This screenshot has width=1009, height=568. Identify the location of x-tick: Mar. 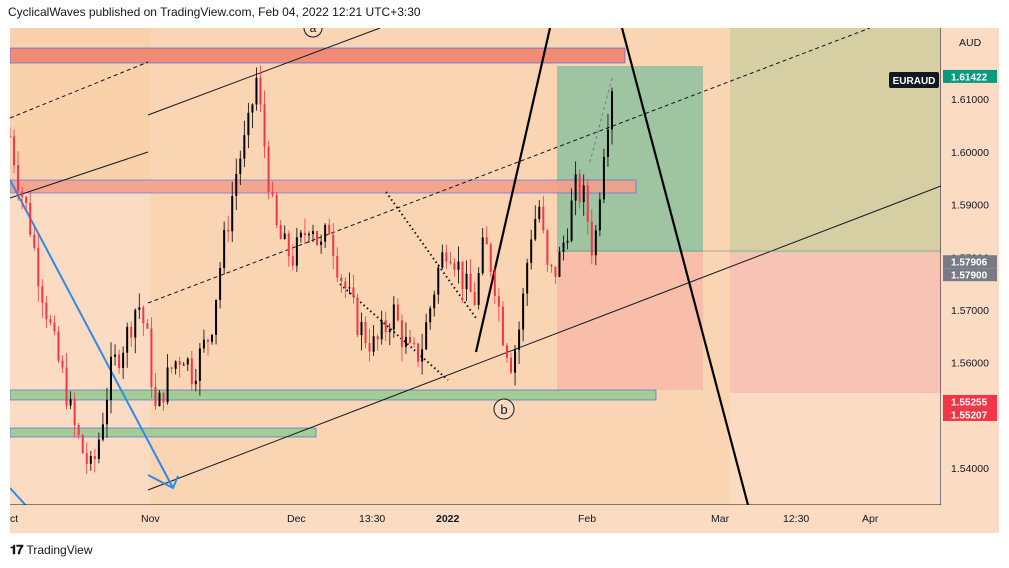
(720, 519).